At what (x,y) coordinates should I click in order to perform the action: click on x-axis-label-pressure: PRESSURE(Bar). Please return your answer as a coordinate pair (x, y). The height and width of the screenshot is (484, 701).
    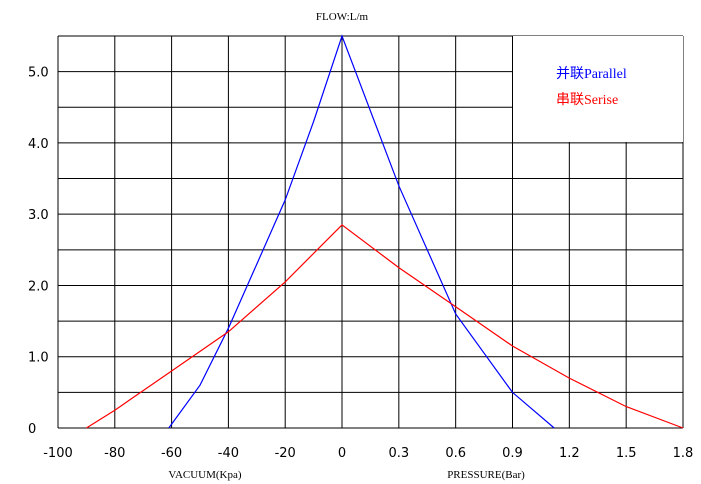
    Looking at the image, I should click on (486, 475).